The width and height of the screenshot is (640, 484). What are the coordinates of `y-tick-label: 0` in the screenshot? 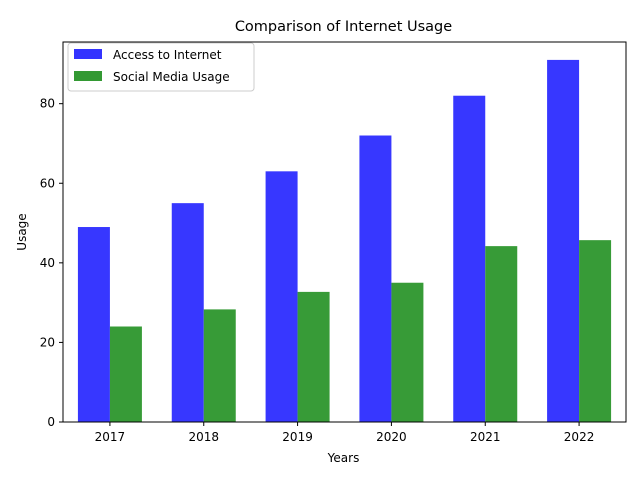 It's located at (51, 422).